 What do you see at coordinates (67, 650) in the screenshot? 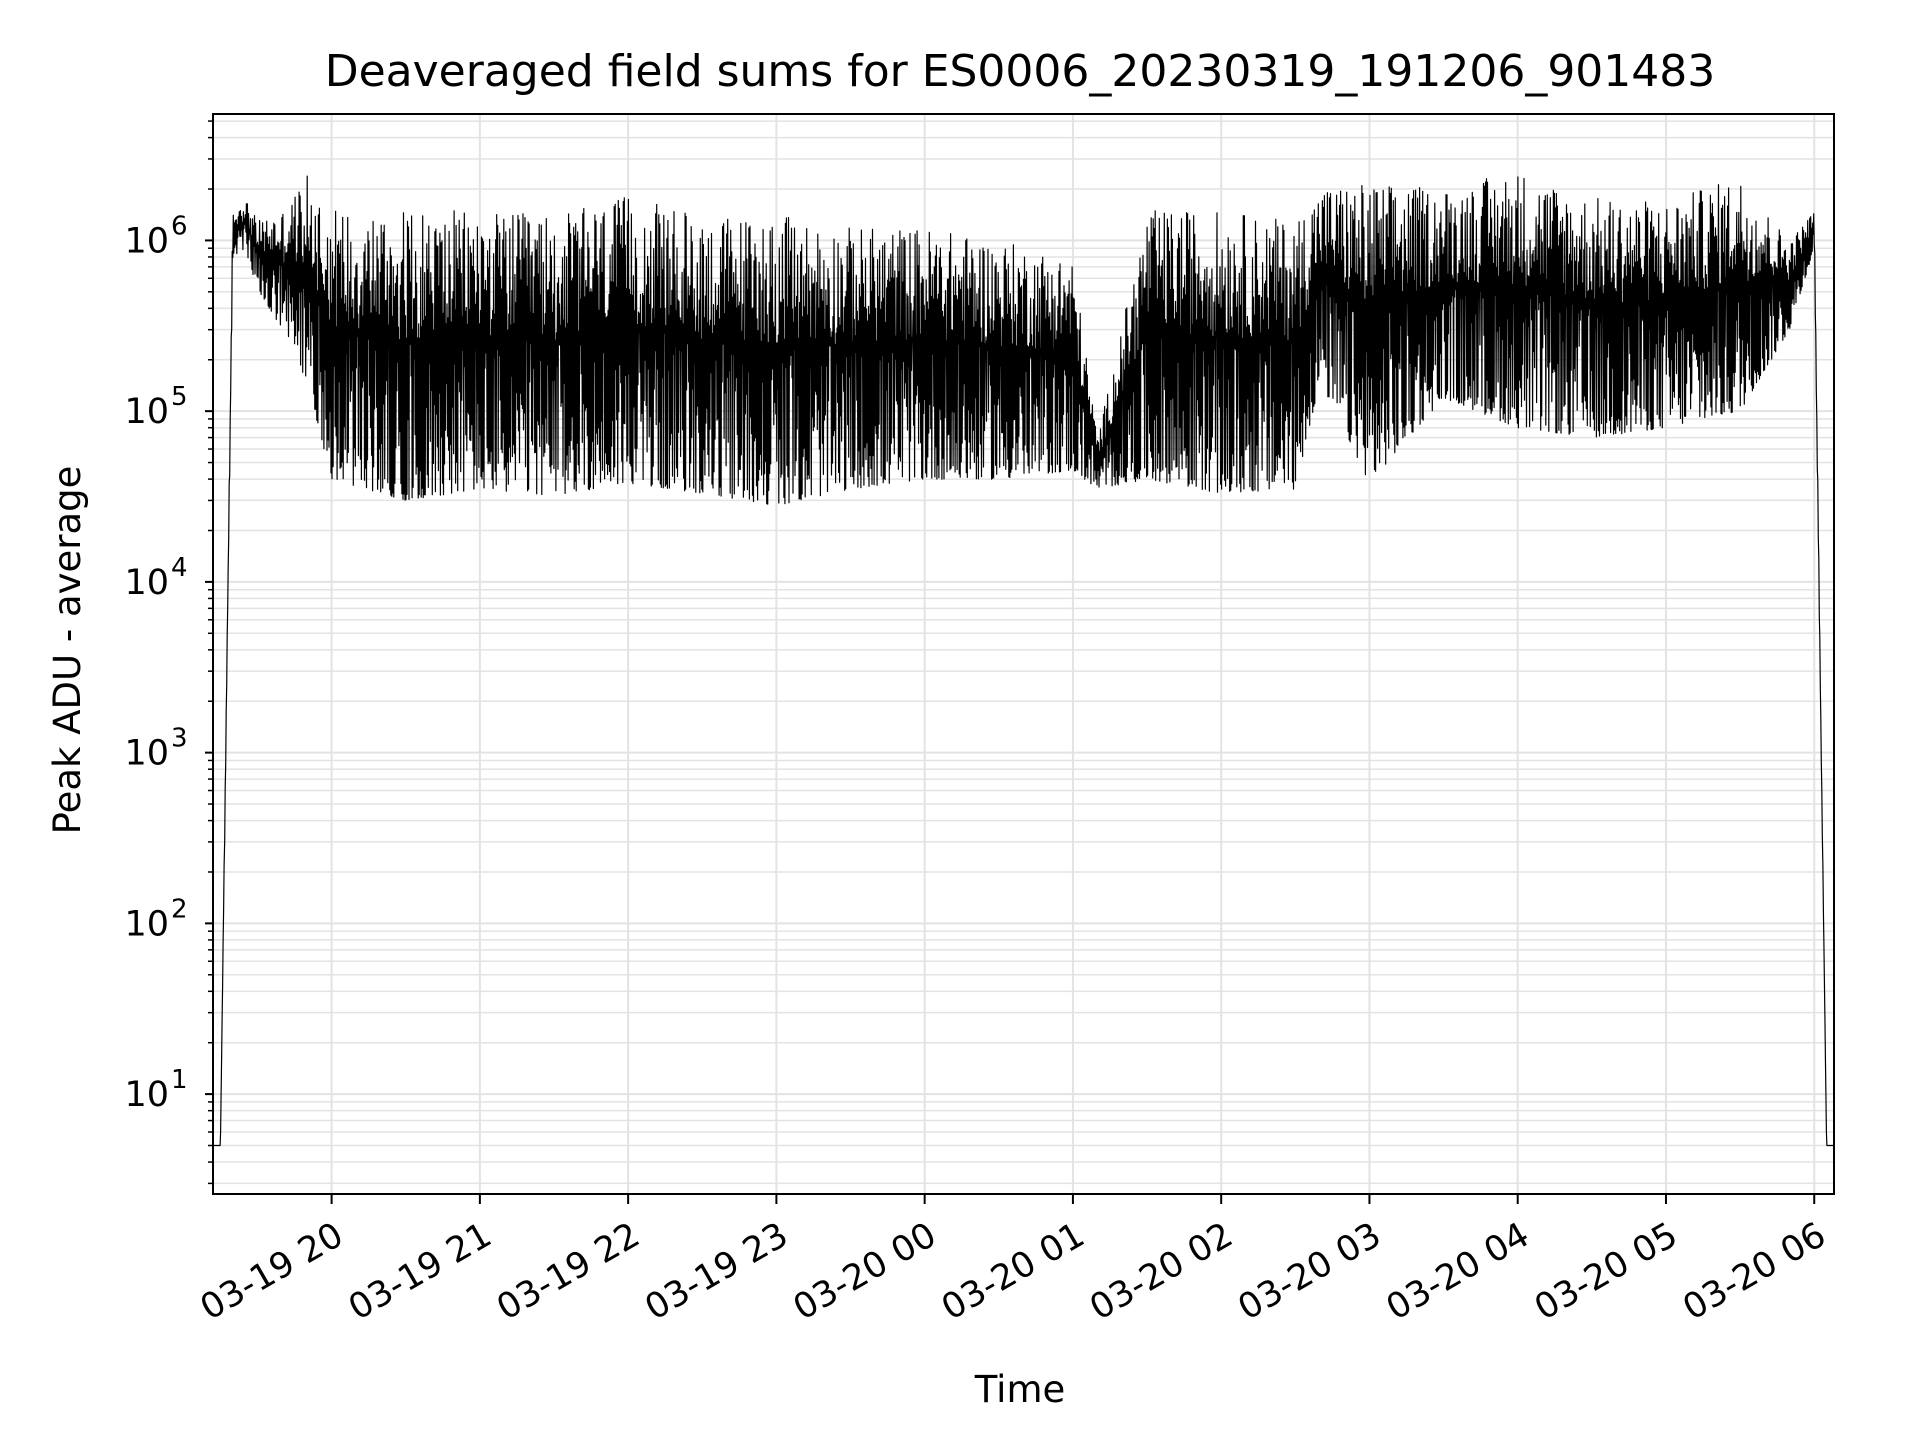
I see `y-axis-label: Peak ADU - average` at bounding box center [67, 650].